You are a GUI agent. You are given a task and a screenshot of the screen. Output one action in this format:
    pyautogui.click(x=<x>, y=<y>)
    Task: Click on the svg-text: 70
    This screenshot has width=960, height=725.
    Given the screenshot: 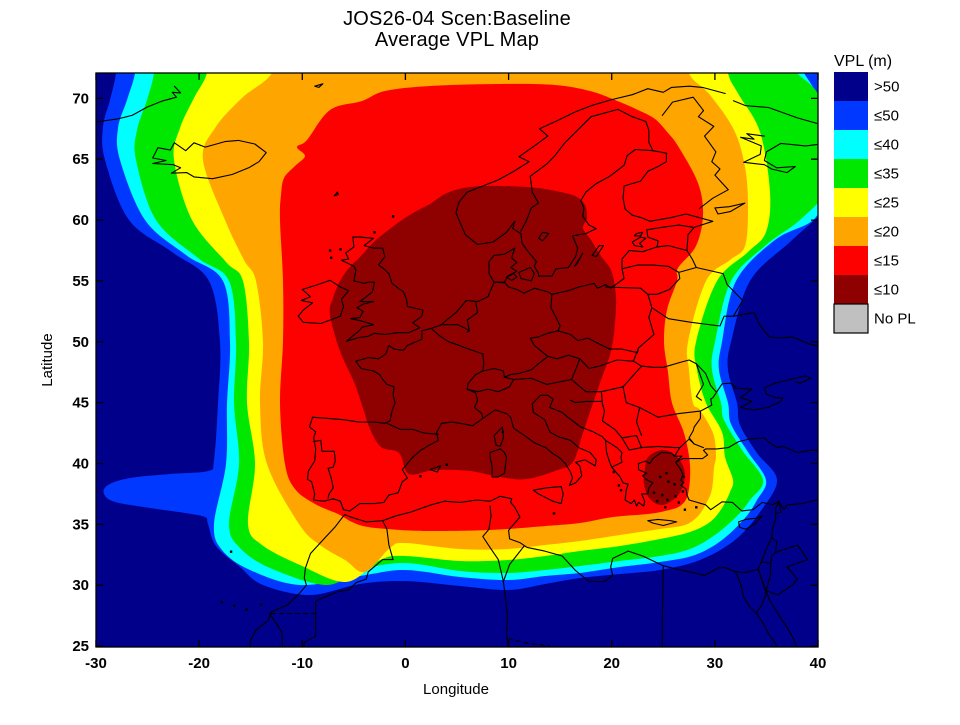 What is the action you would take?
    pyautogui.click(x=80, y=98)
    